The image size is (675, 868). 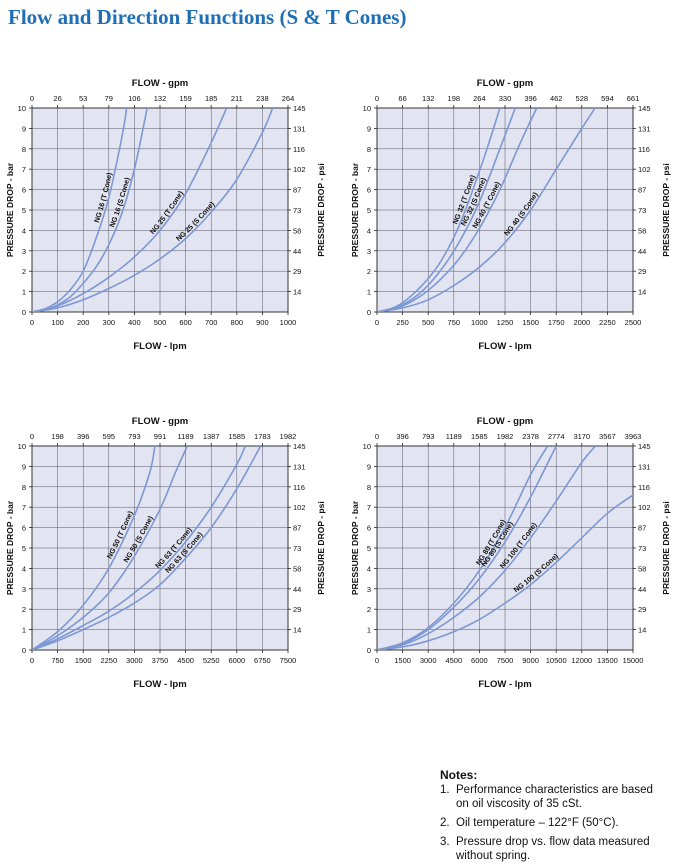 What do you see at coordinates (109, 98) in the screenshot?
I see `top-tick-label: 79` at bounding box center [109, 98].